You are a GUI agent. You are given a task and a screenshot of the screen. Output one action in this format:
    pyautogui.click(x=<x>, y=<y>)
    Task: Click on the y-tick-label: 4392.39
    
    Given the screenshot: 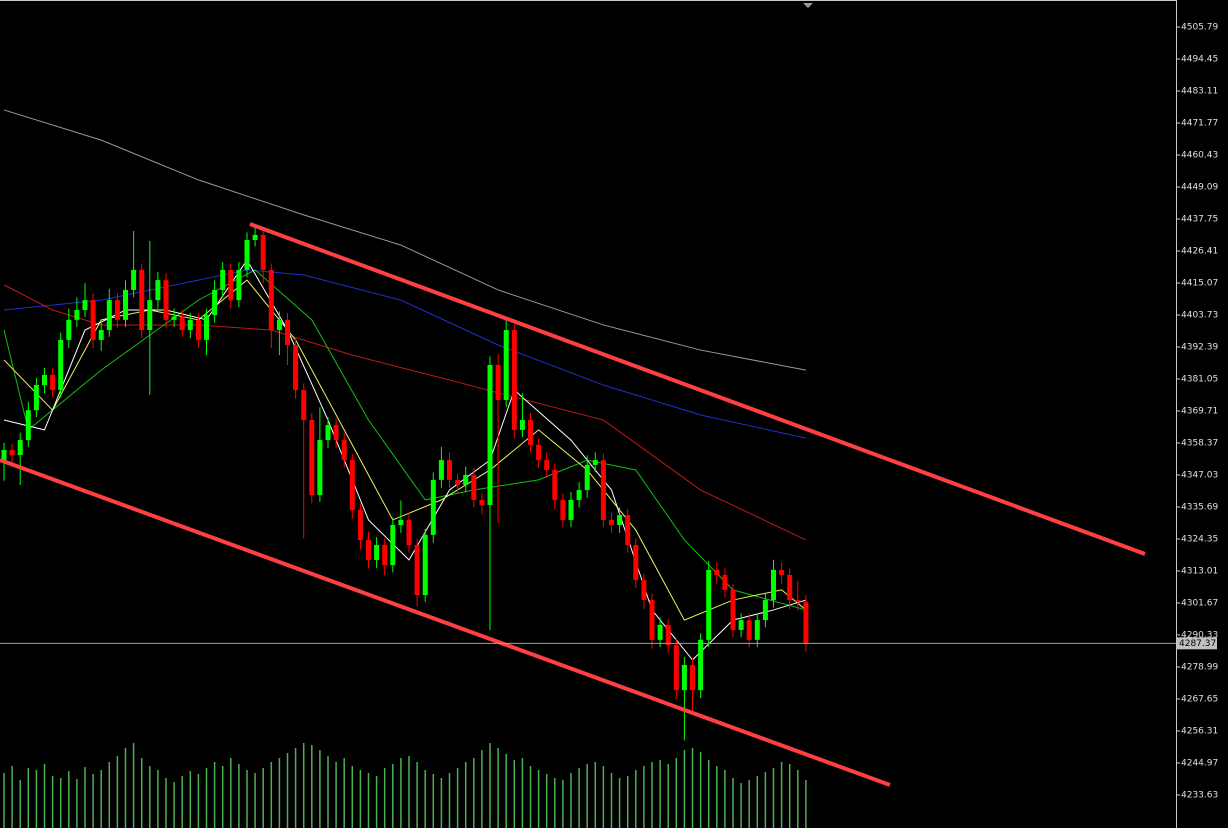 What is the action you would take?
    pyautogui.click(x=1199, y=347)
    